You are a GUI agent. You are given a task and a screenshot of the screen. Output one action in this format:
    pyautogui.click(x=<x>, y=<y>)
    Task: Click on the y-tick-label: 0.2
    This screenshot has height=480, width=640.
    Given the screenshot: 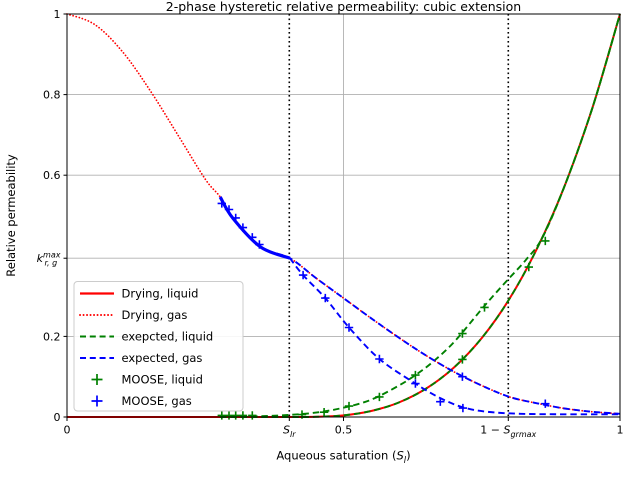 What is the action you would take?
    pyautogui.click(x=52, y=336)
    